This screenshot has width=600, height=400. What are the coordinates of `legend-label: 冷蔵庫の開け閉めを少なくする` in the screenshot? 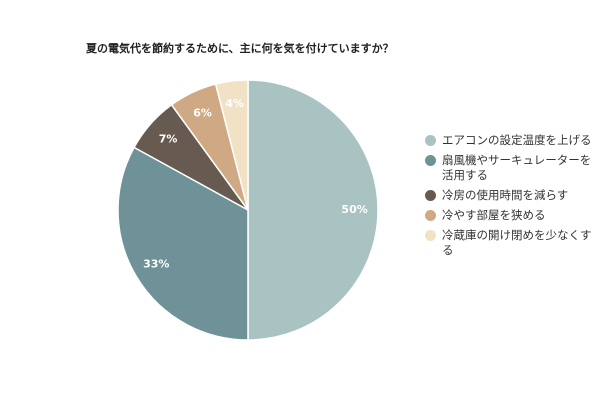 It's located at (517, 242).